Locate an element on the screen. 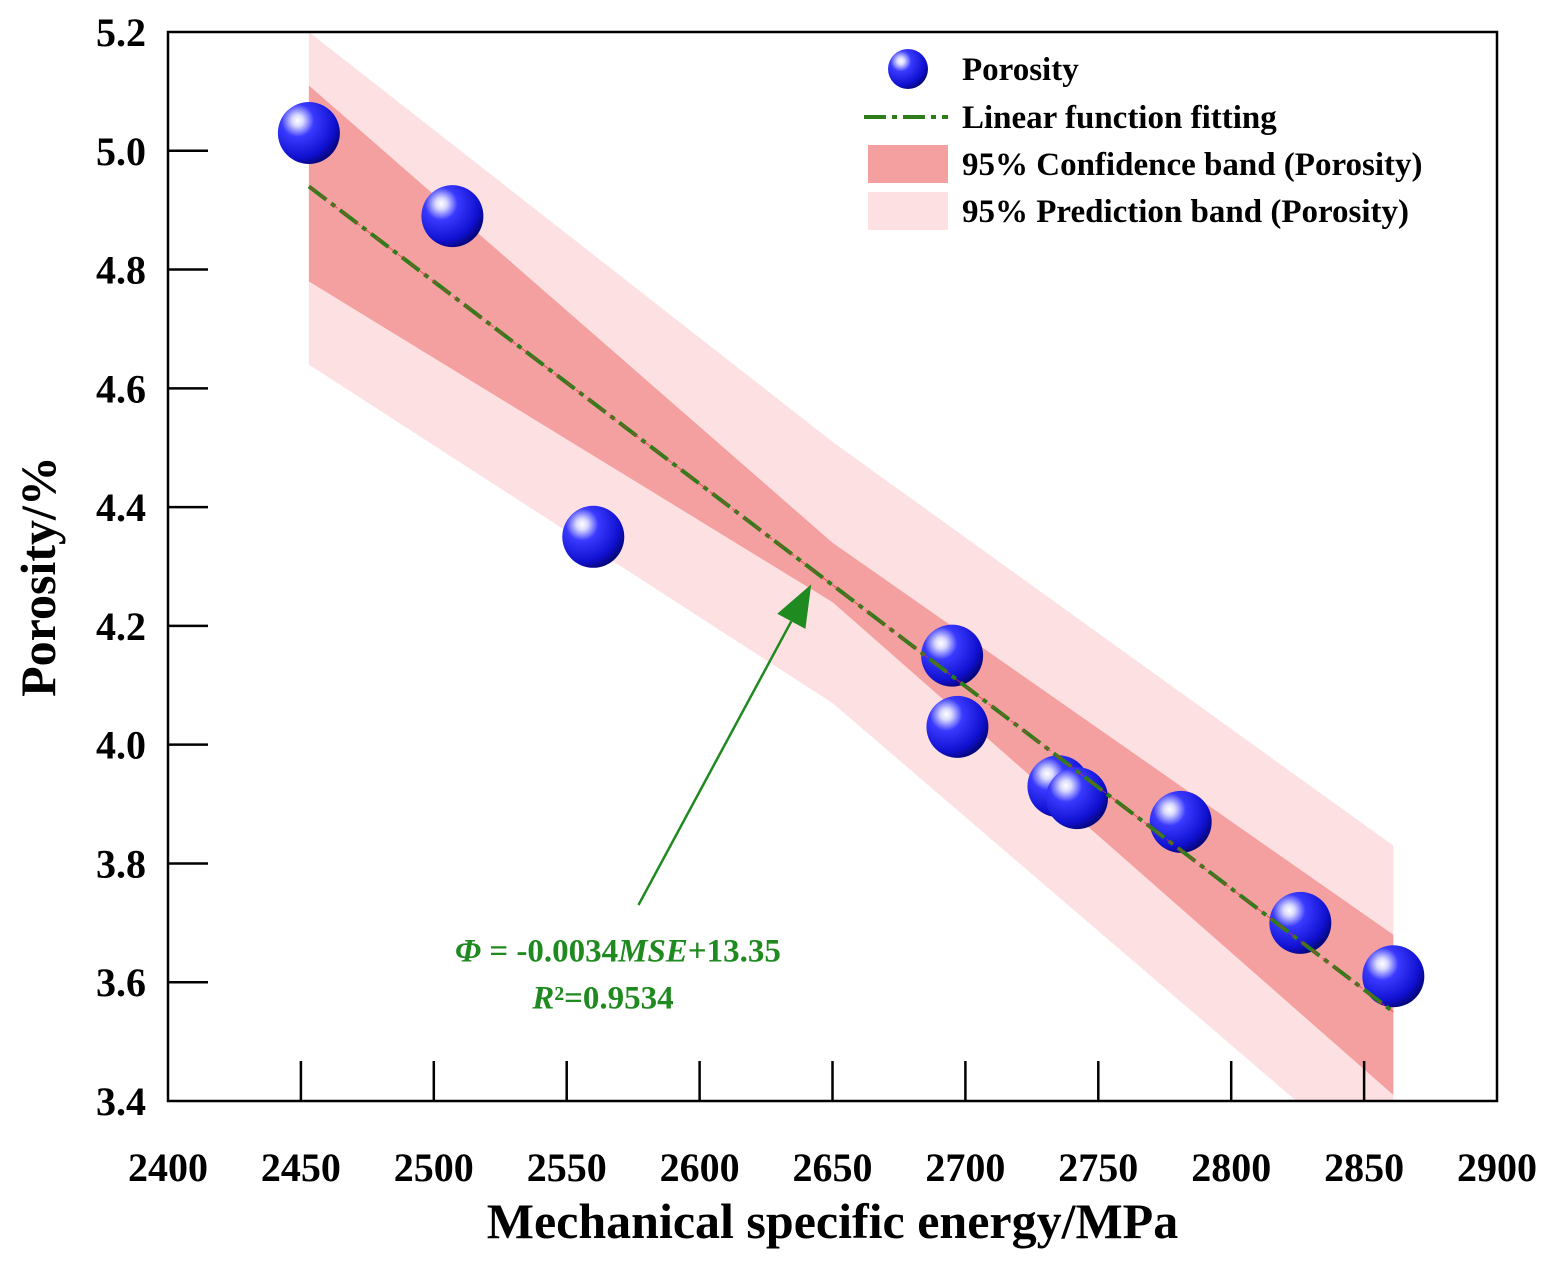  legend-item-confidence: 95% Confidence band (Porosity) is located at coordinates (1145, 164).